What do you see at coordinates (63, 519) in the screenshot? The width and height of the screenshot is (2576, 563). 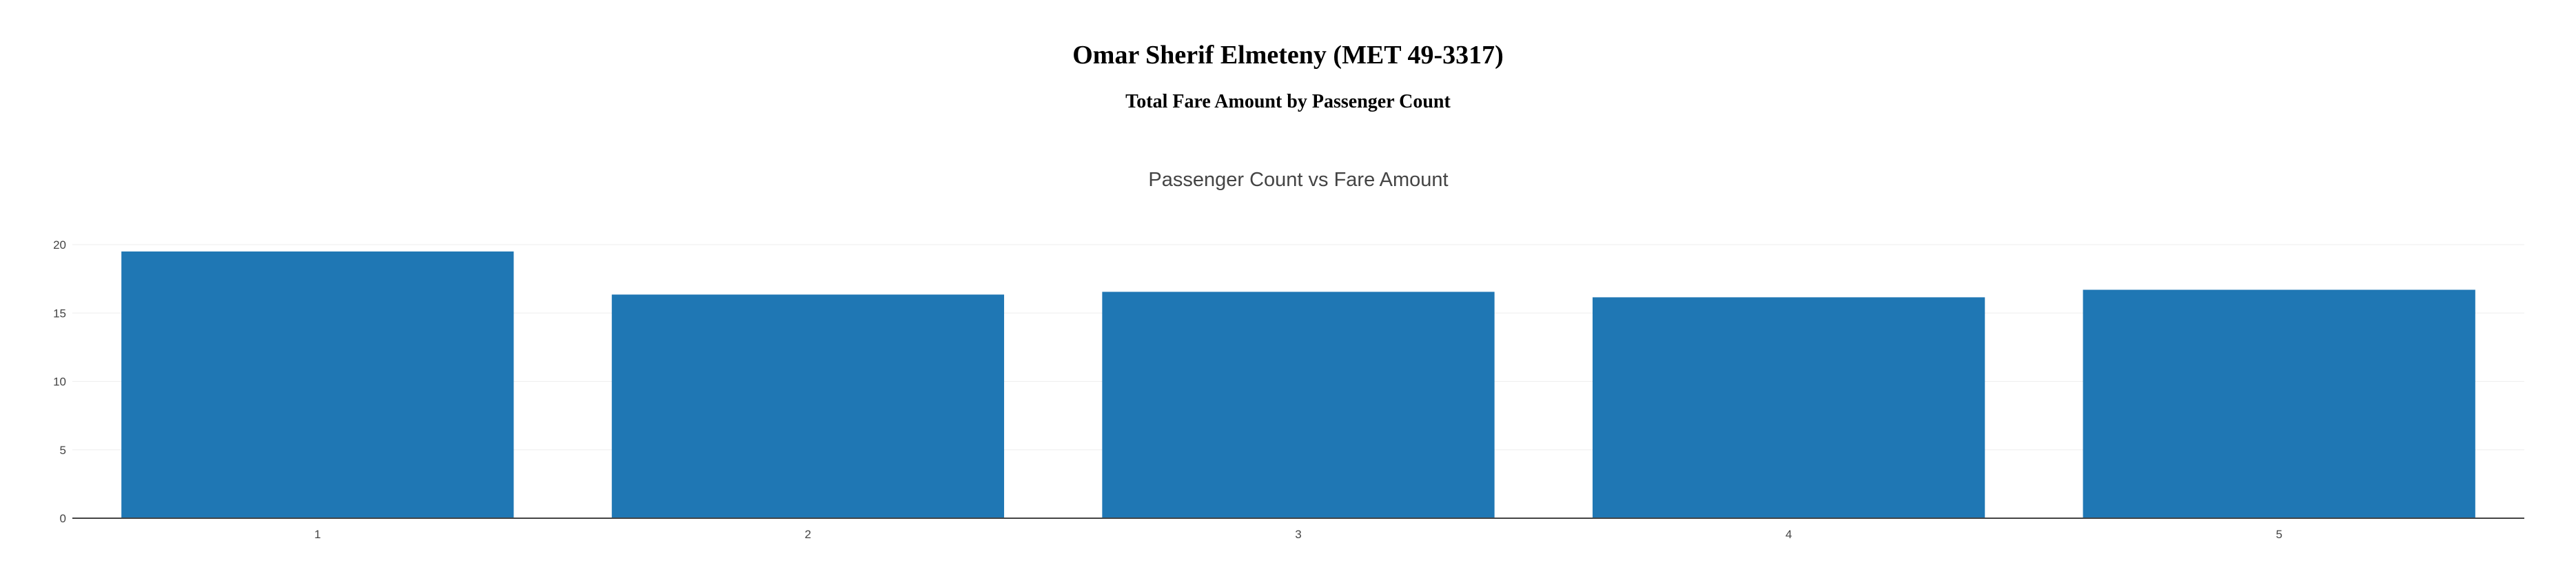 I see `y-tick-label: 0` at bounding box center [63, 519].